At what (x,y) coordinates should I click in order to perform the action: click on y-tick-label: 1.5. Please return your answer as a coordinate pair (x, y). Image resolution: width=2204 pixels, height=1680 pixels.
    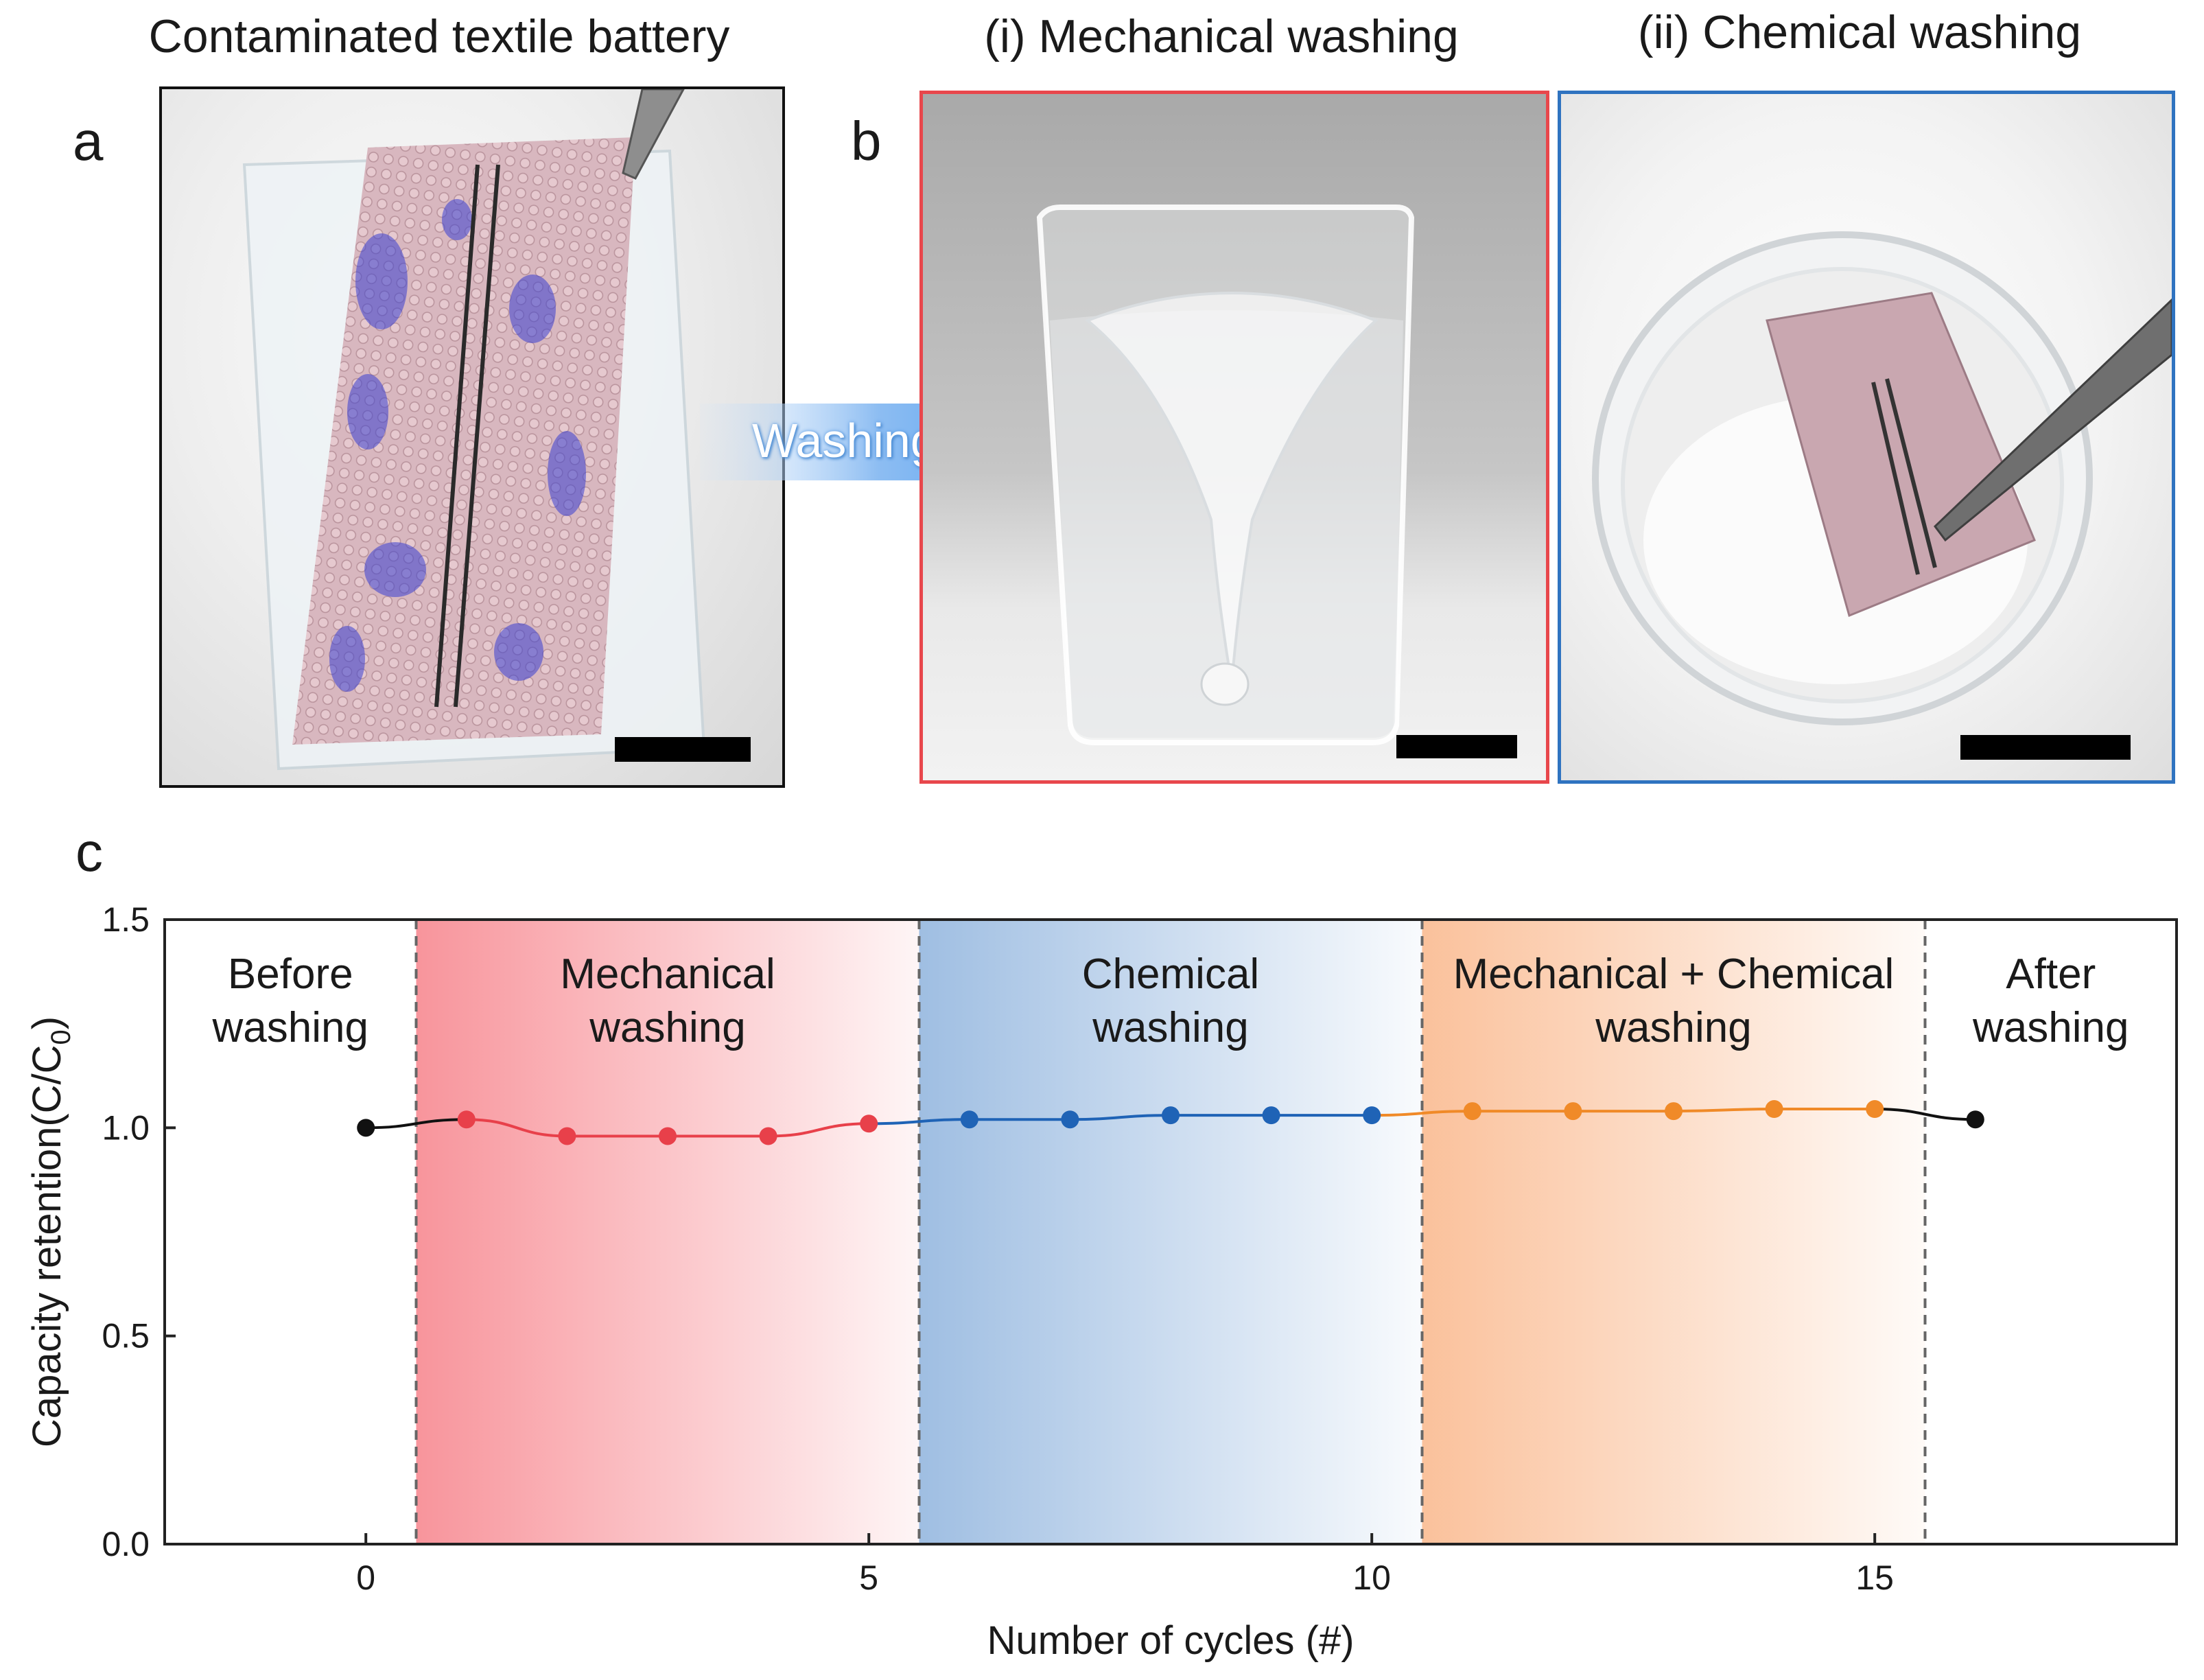
    Looking at the image, I should click on (126, 919).